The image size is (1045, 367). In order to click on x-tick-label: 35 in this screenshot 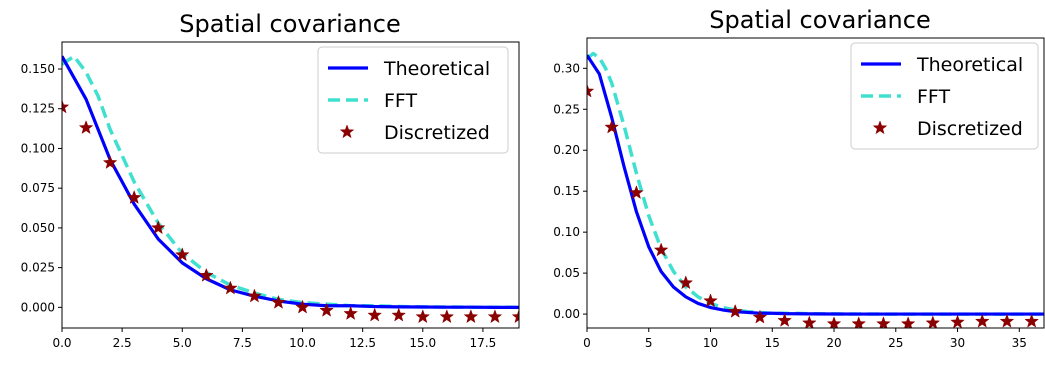, I will do `click(1019, 343)`.